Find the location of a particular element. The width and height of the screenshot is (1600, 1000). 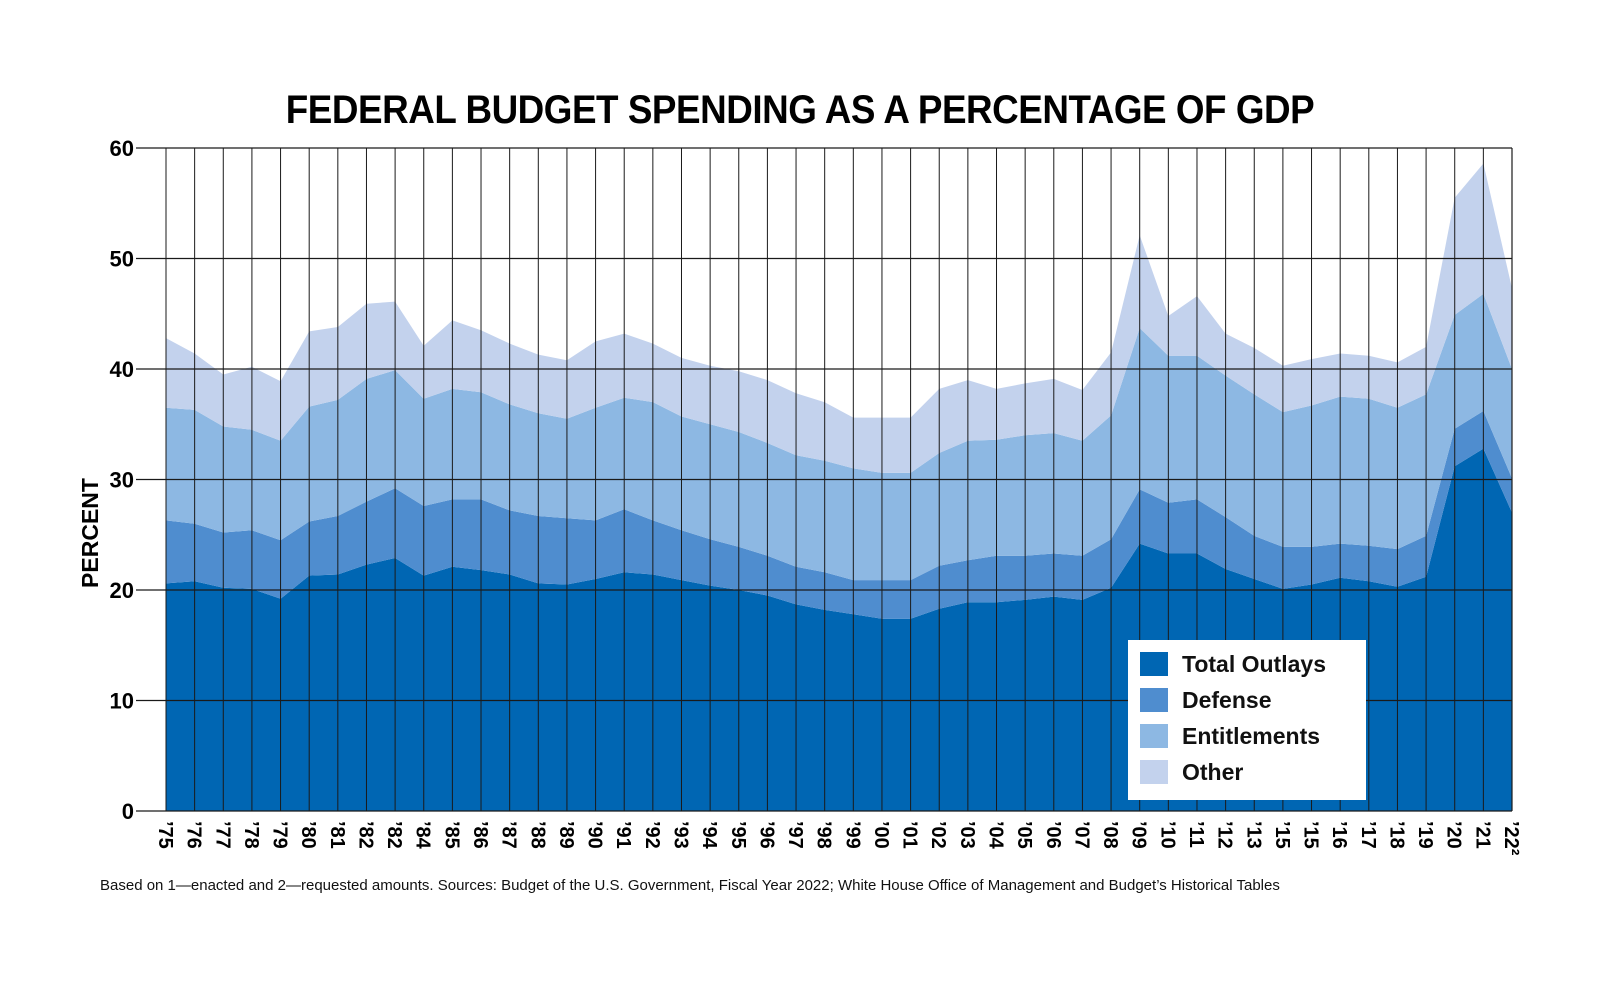

y-axis-label: PERCENT is located at coordinates (90, 533).